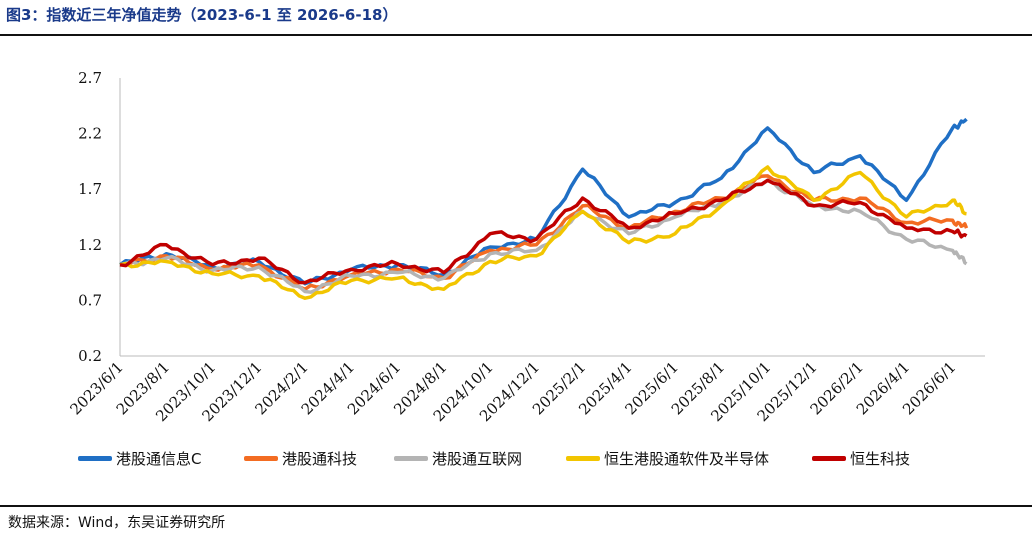 This screenshot has width=1032, height=536. I want to click on legend-label: 恒生港股通软件及半导体, so click(687, 459).